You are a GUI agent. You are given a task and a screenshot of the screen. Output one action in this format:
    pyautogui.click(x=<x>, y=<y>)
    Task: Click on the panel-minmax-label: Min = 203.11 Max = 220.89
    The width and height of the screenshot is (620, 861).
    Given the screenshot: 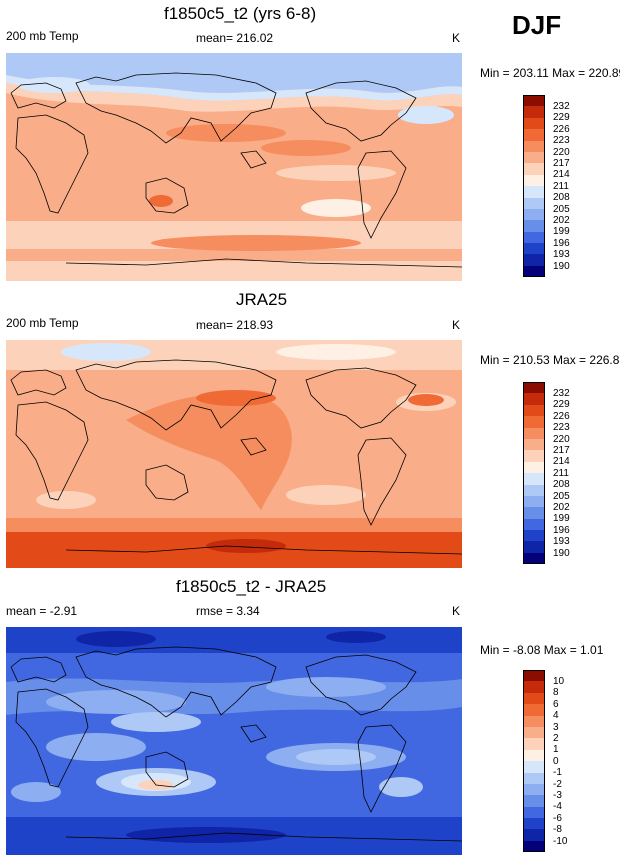 What is the action you would take?
    pyautogui.click(x=550, y=73)
    